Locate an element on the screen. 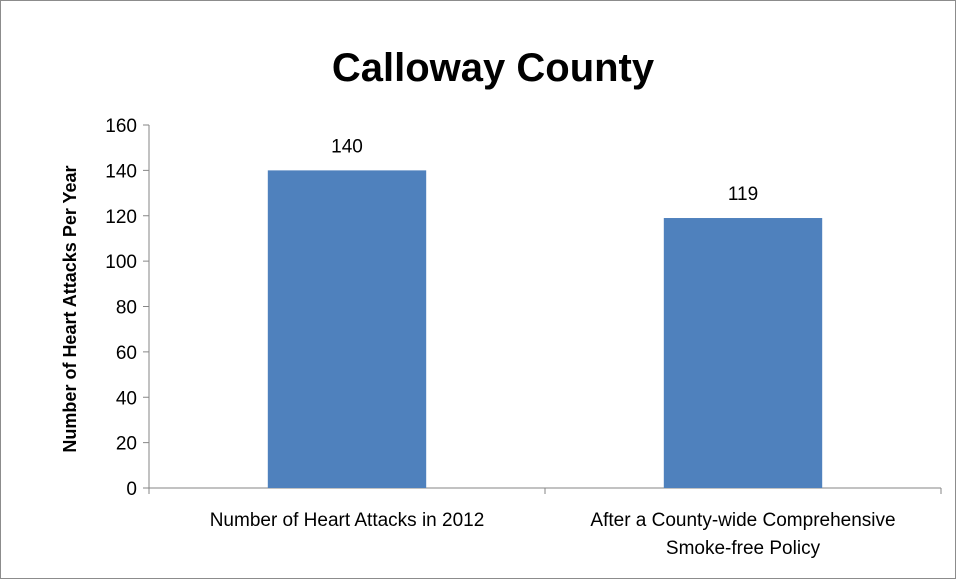 This screenshot has width=956, height=580. data-label: 140 is located at coordinates (347, 146).